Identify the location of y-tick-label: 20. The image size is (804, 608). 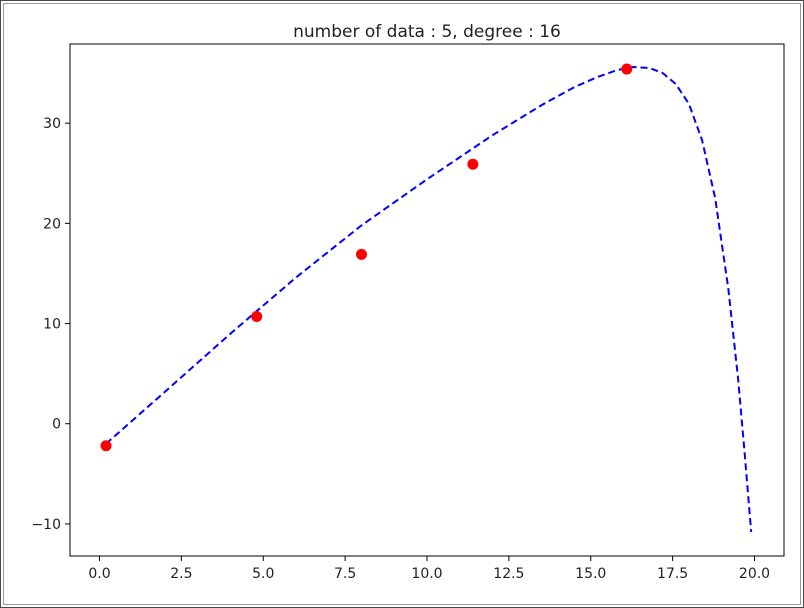
(52, 224).